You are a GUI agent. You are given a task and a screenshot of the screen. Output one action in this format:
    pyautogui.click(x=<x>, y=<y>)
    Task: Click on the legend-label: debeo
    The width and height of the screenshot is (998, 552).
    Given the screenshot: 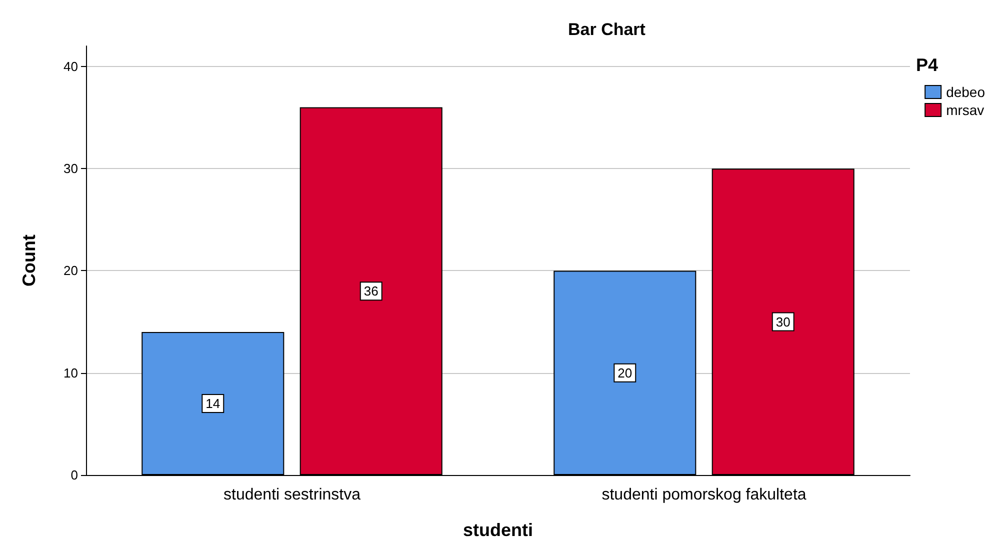 What is the action you would take?
    pyautogui.click(x=966, y=92)
    